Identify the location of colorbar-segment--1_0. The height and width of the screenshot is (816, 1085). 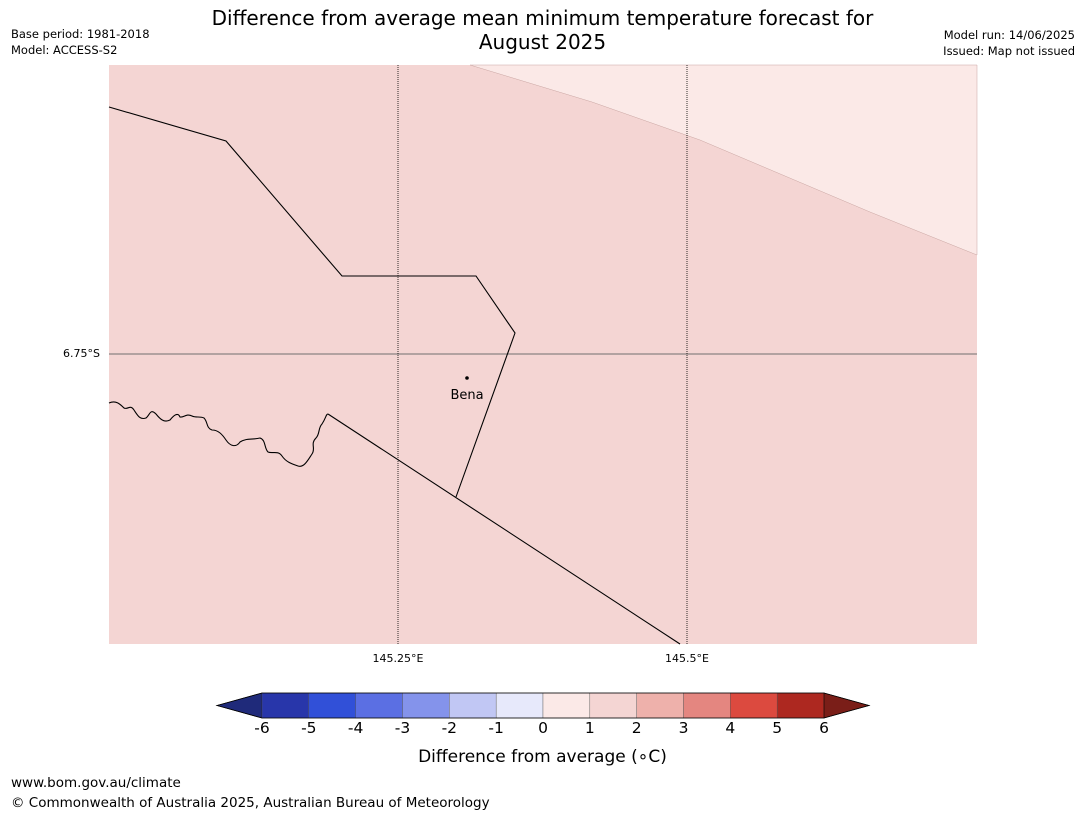
(519, 705).